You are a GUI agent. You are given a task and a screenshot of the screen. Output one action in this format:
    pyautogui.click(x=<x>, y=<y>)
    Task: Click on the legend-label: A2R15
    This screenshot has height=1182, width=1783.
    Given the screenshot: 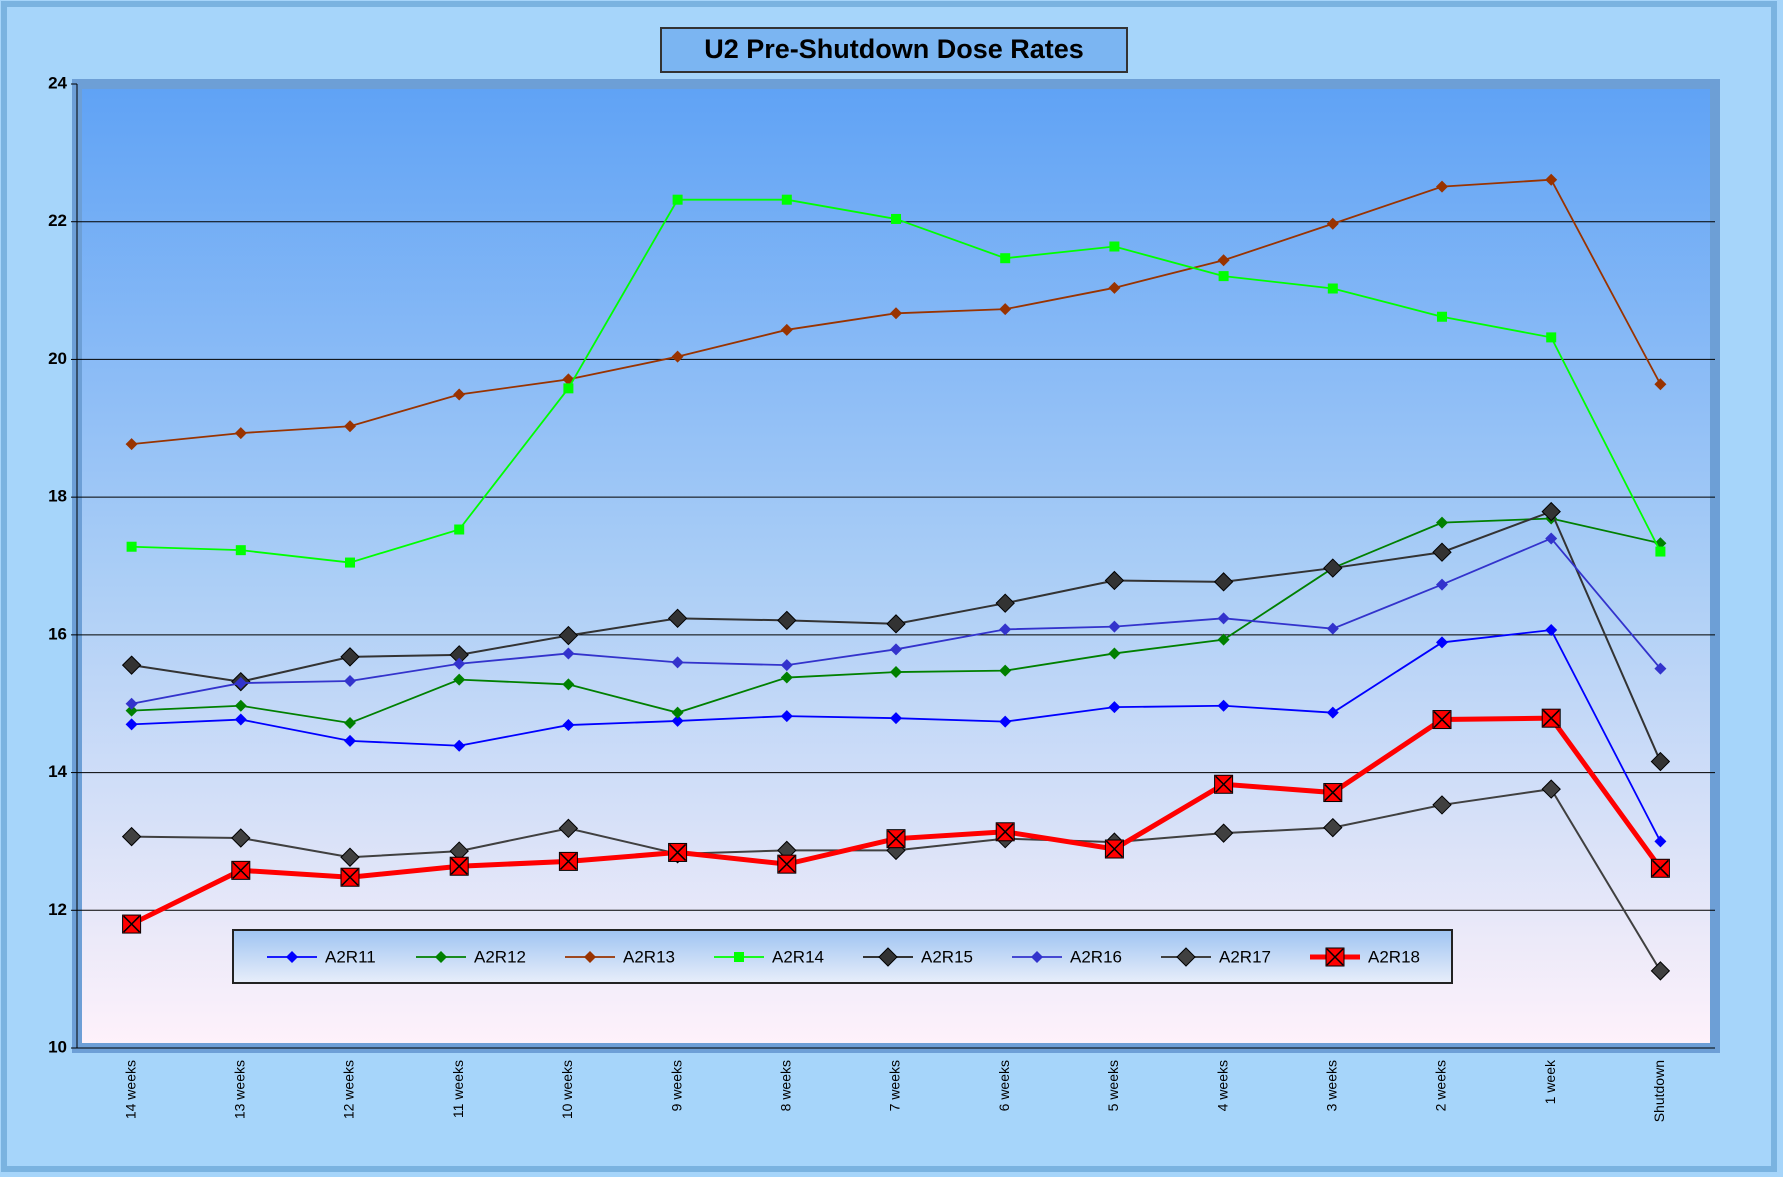 What is the action you would take?
    pyautogui.click(x=947, y=956)
    